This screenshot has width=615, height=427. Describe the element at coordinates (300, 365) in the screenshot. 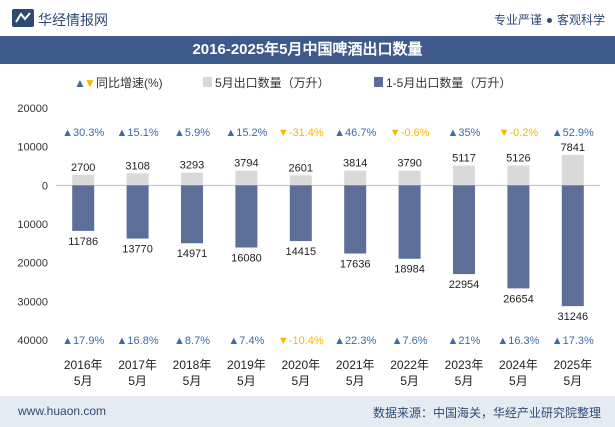

I see `x-tick-label-year: 2020年` at that location.